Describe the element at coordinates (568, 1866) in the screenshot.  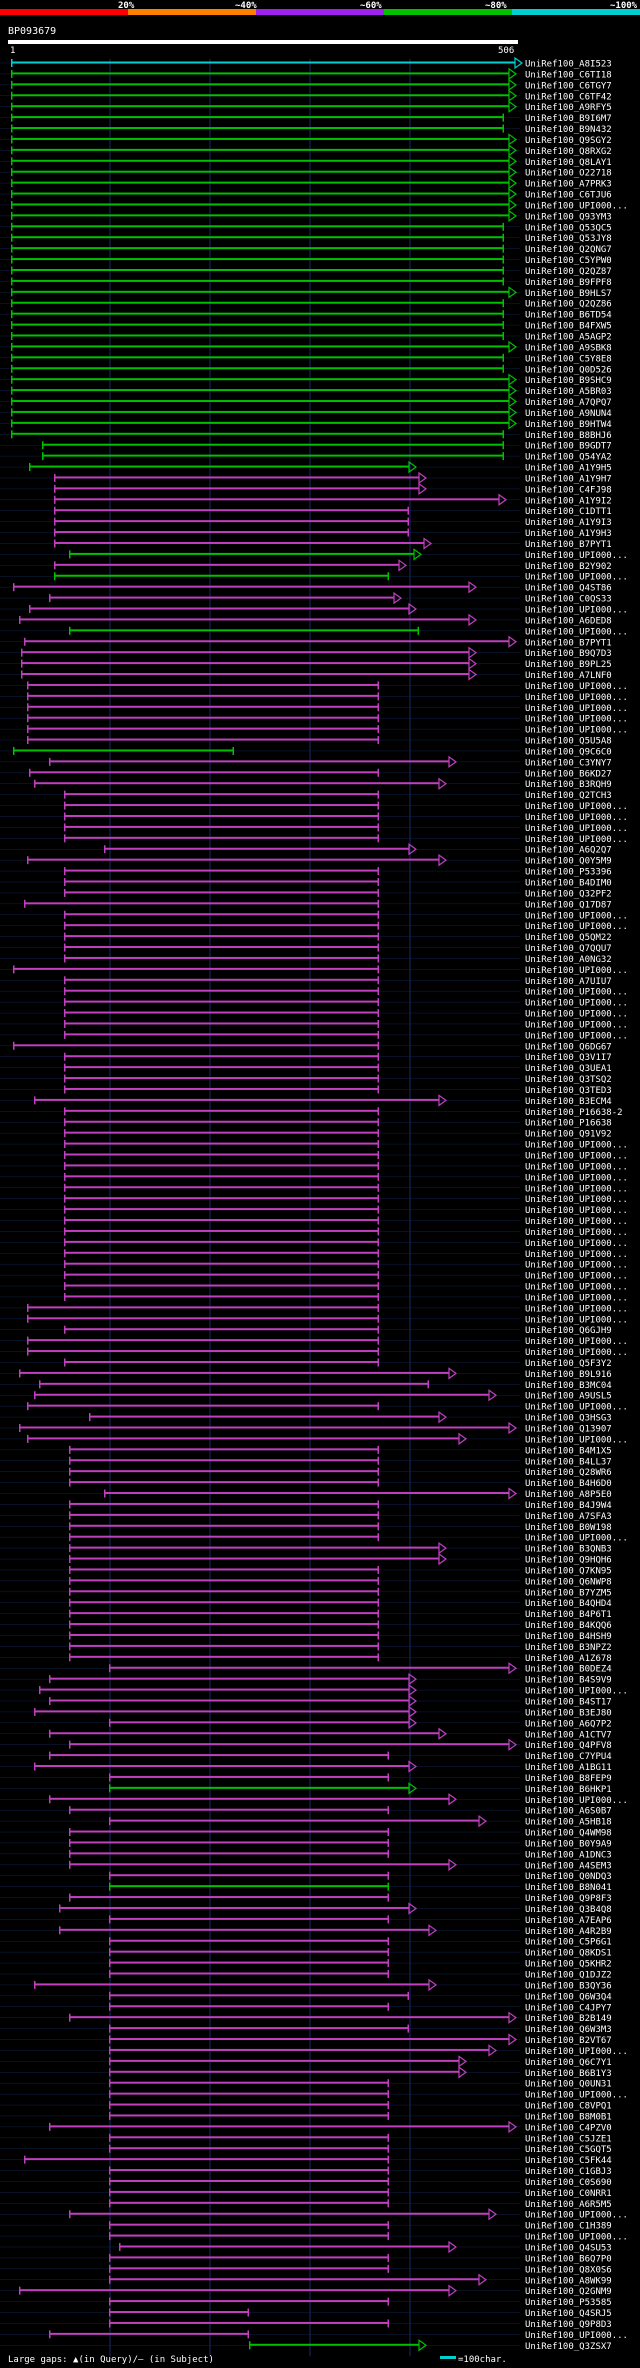
I see `hit-label: UniRef100_A4SEM3` at that location.